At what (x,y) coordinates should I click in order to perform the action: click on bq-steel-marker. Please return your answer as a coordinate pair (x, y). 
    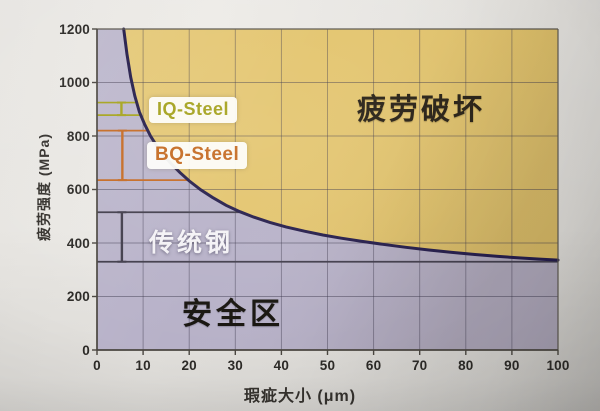
    Looking at the image, I should click on (143, 155).